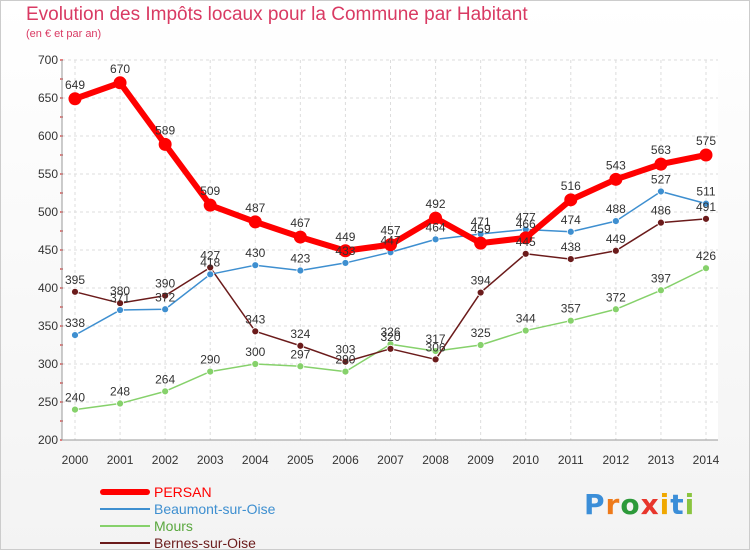 This screenshot has width=750, height=552. Describe the element at coordinates (616, 209) in the screenshot. I see `data-label: 488` at that location.